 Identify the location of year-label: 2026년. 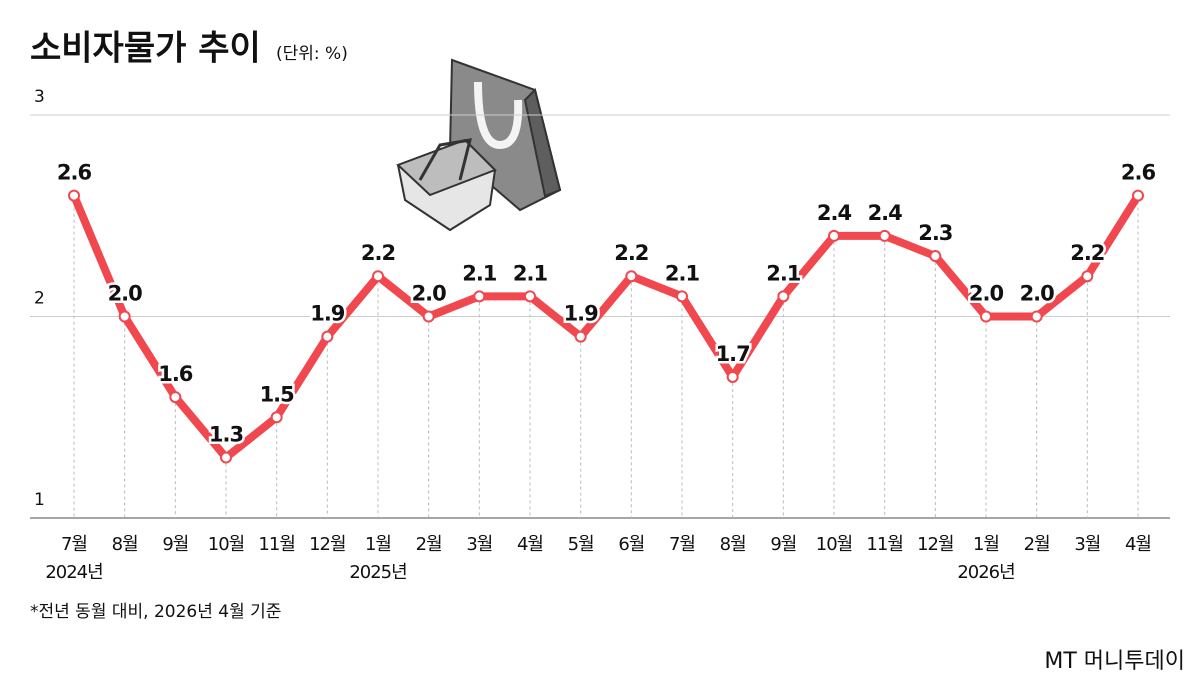
(985, 572).